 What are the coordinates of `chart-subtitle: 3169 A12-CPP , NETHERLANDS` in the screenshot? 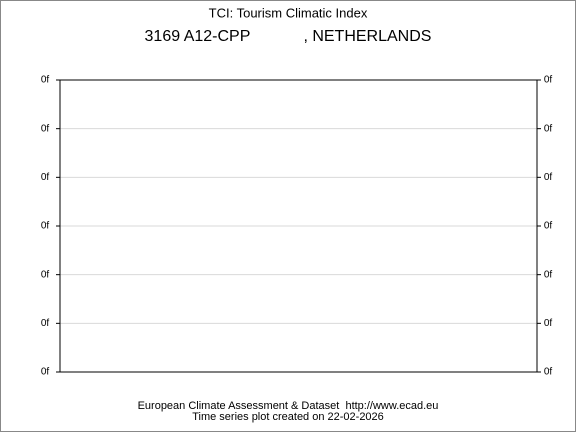 It's located at (288, 36).